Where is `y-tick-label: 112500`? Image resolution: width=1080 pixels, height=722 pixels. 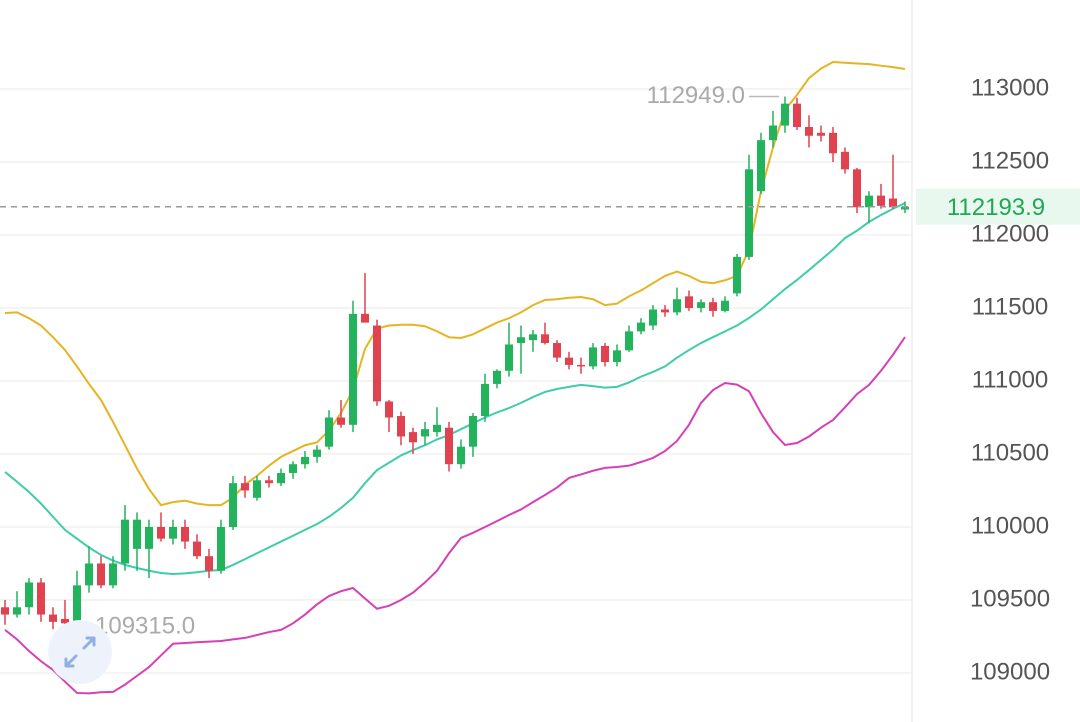 y-tick-label: 112500 is located at coordinates (1010, 160).